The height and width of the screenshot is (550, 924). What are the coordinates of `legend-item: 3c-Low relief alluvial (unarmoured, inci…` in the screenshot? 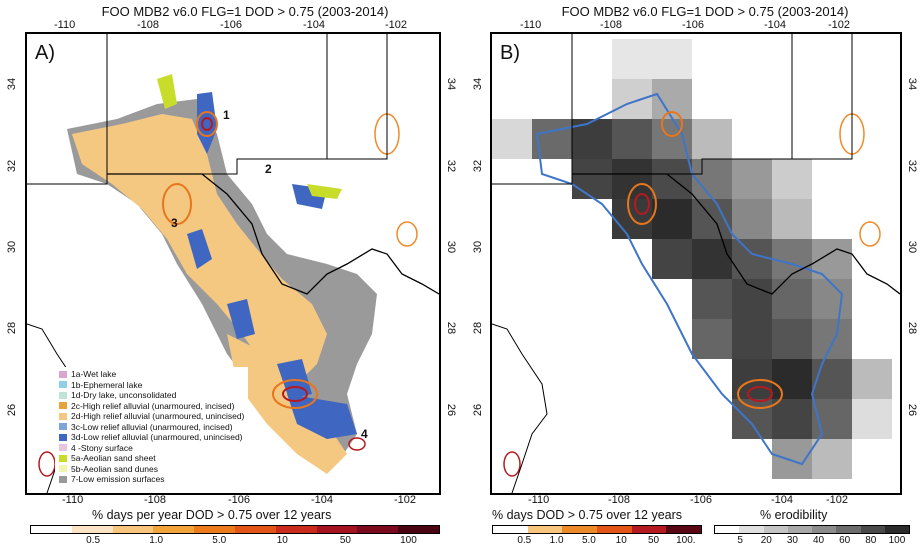 It's located at (151, 427).